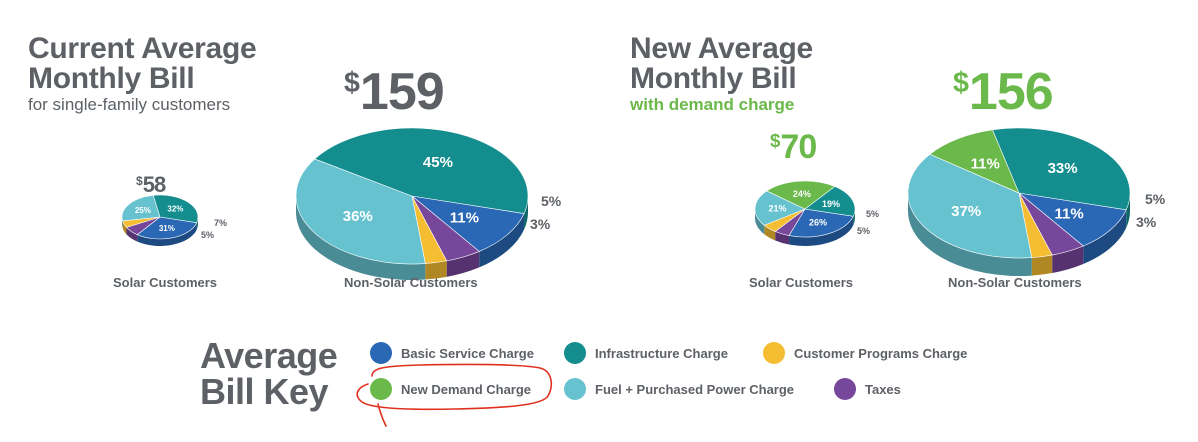  Describe the element at coordinates (411, 282) in the screenshot. I see `label-current-nonsolar: Non-Solar Customers` at that location.